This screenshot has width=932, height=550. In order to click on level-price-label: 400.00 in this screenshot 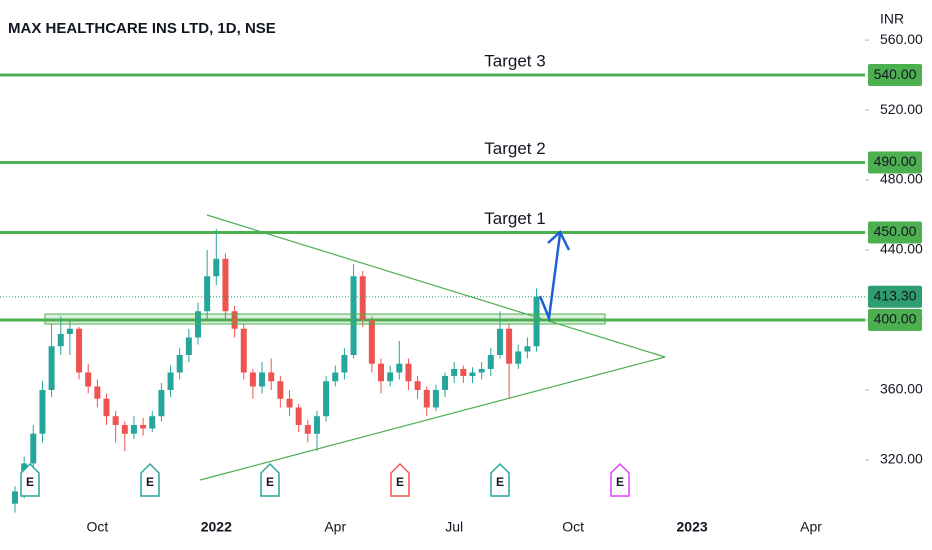, I will do `click(895, 319)`.